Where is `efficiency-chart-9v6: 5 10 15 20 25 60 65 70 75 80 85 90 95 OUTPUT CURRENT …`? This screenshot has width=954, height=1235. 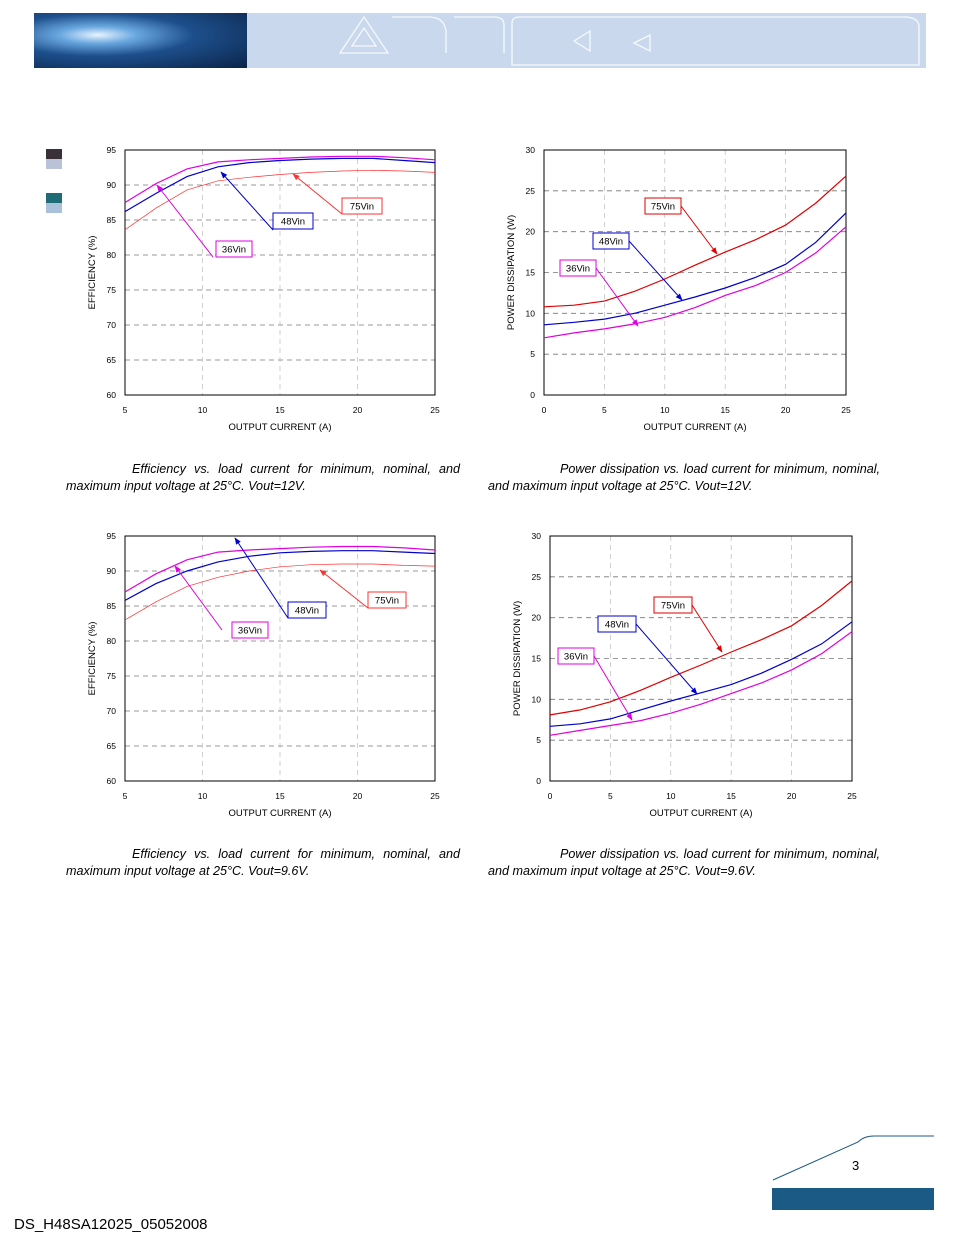
efficiency-chart-9v6: 5 10 15 20 25 60 65 70 75 80 85 90 95 OUTPUT CURRENT … is located at coordinates (260, 674).